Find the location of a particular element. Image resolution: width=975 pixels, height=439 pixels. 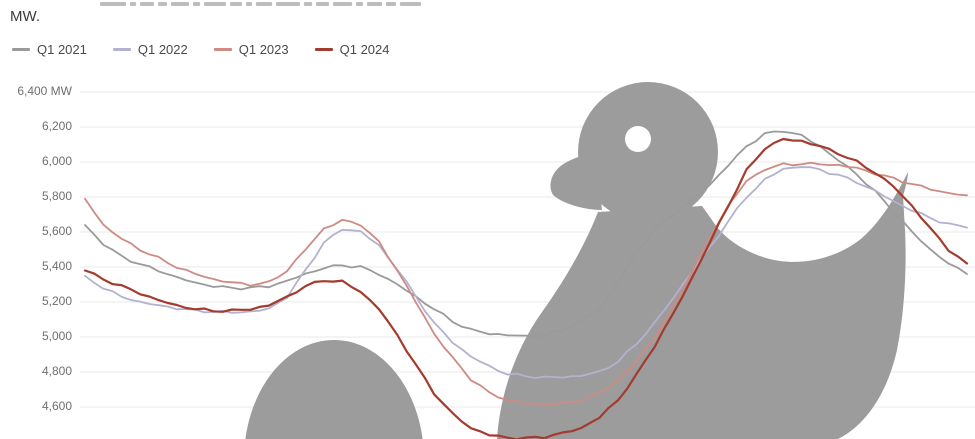

legend-item-q1-2024: Q1 2024 is located at coordinates (352, 49).